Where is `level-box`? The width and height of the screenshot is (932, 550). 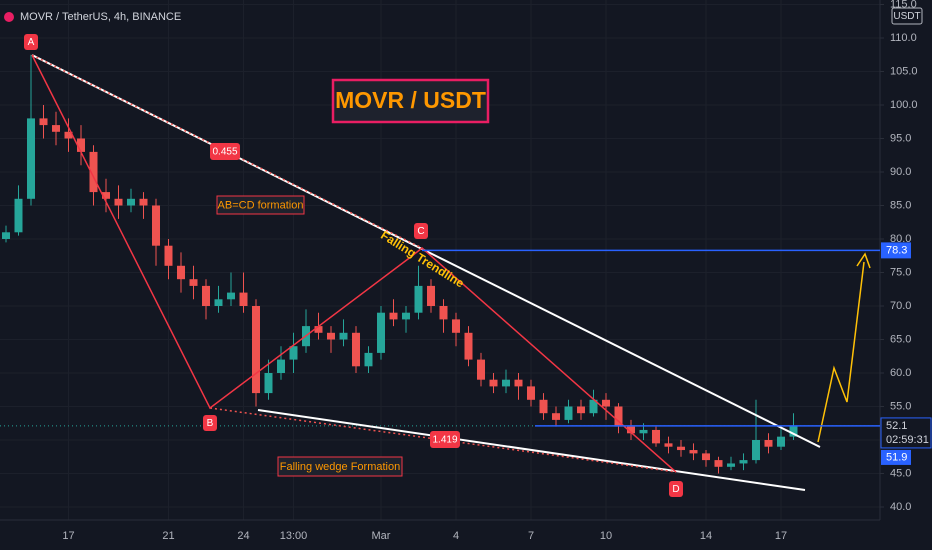
level-box is located at coordinates (896, 250).